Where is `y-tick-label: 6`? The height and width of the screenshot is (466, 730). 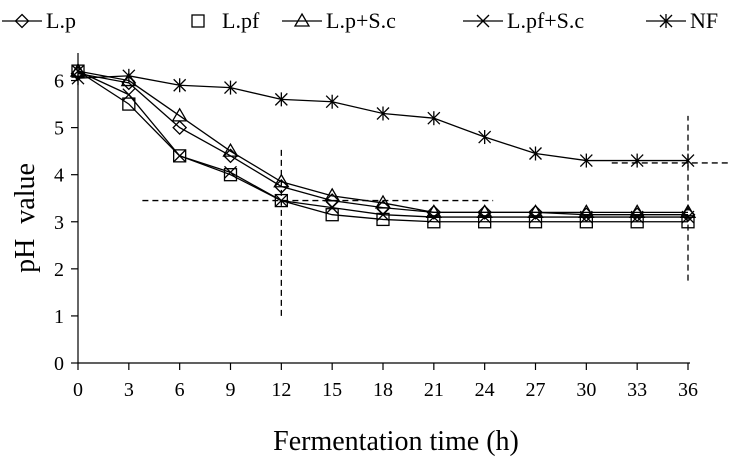
y-tick-label: 6 is located at coordinates (59, 82).